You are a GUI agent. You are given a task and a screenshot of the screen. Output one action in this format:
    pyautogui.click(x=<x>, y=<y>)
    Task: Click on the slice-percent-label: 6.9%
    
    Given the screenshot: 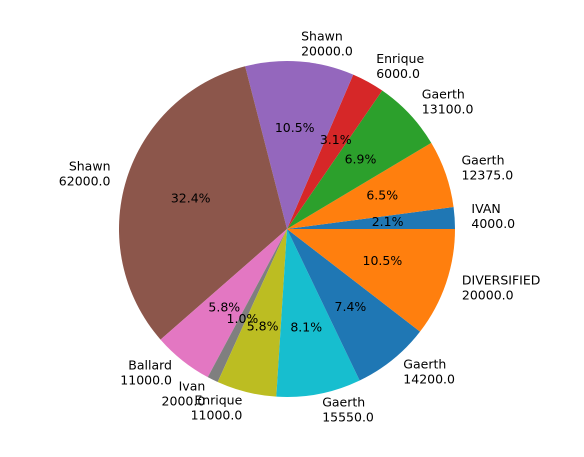 What is the action you would take?
    pyautogui.click(x=361, y=159)
    